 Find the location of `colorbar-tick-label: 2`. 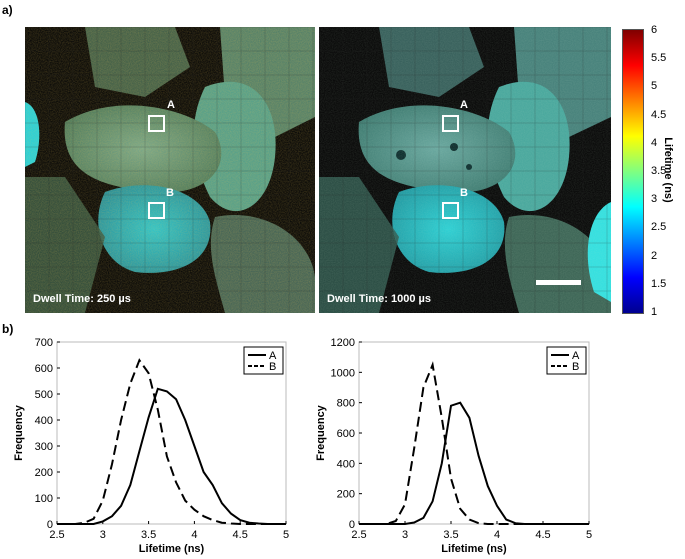

colorbar-tick-label: 2 is located at coordinates (654, 255).